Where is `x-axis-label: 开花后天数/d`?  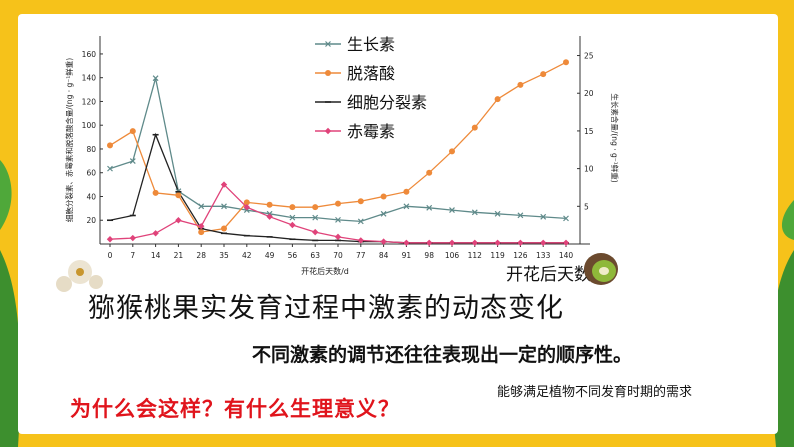 x-axis-label: 开花后天数/d is located at coordinates (325, 271).